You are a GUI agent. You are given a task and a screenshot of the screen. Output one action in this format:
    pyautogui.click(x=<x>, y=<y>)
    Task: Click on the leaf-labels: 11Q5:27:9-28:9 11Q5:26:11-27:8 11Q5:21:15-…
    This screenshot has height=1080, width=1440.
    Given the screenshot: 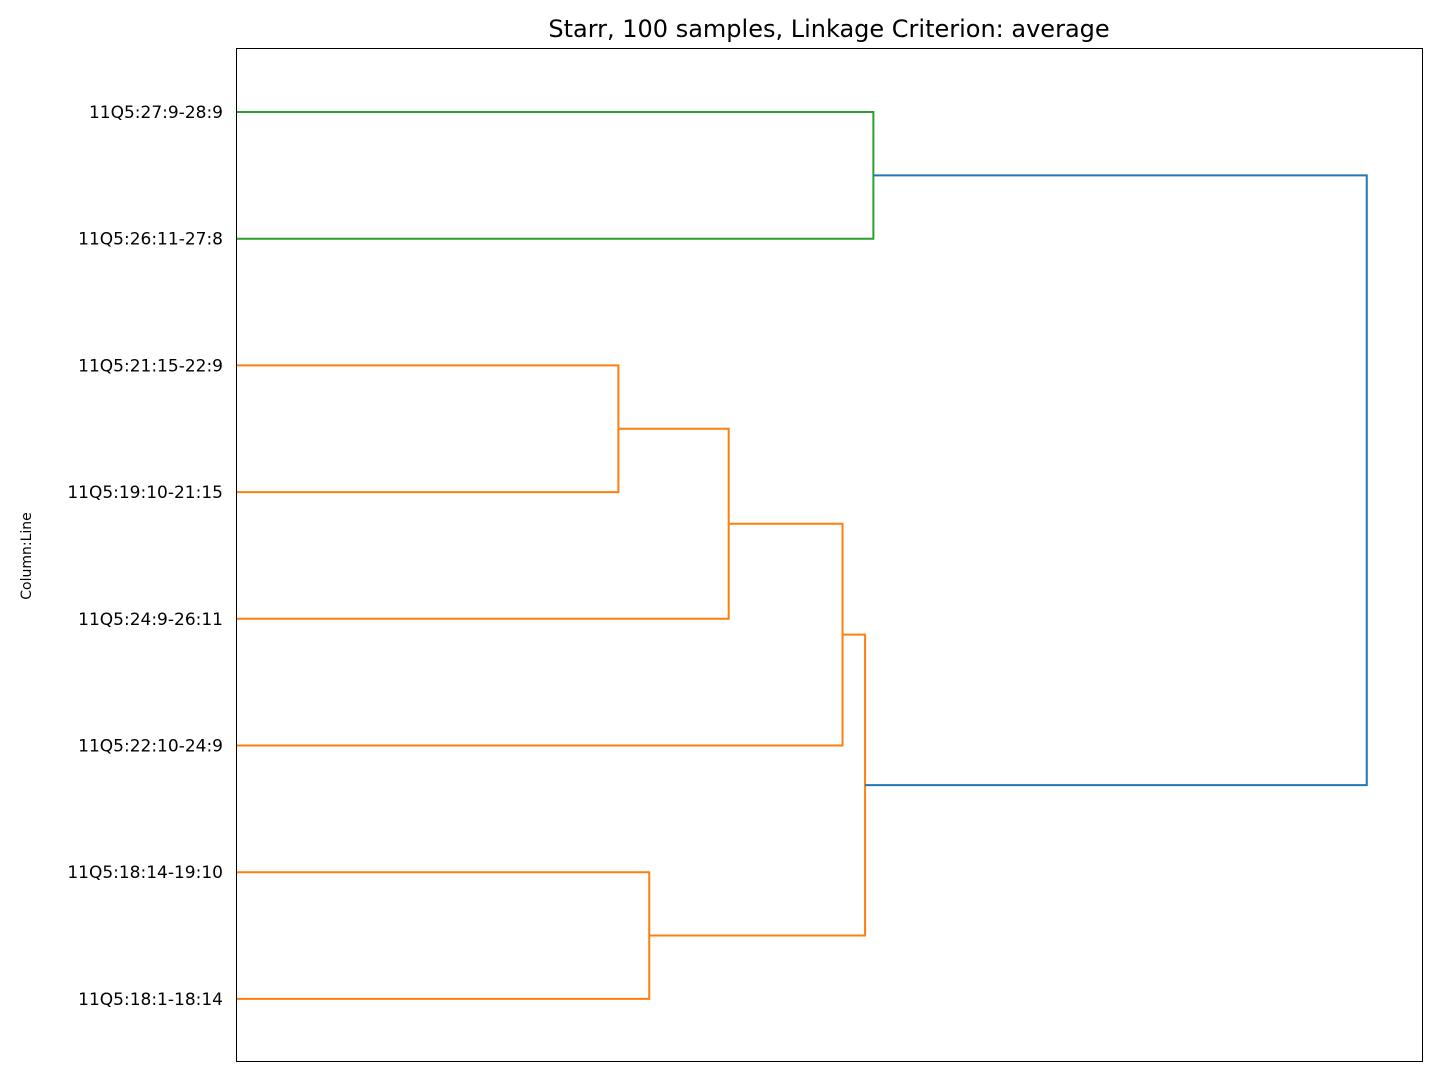 What is the action you would take?
    pyautogui.click(x=145, y=556)
    